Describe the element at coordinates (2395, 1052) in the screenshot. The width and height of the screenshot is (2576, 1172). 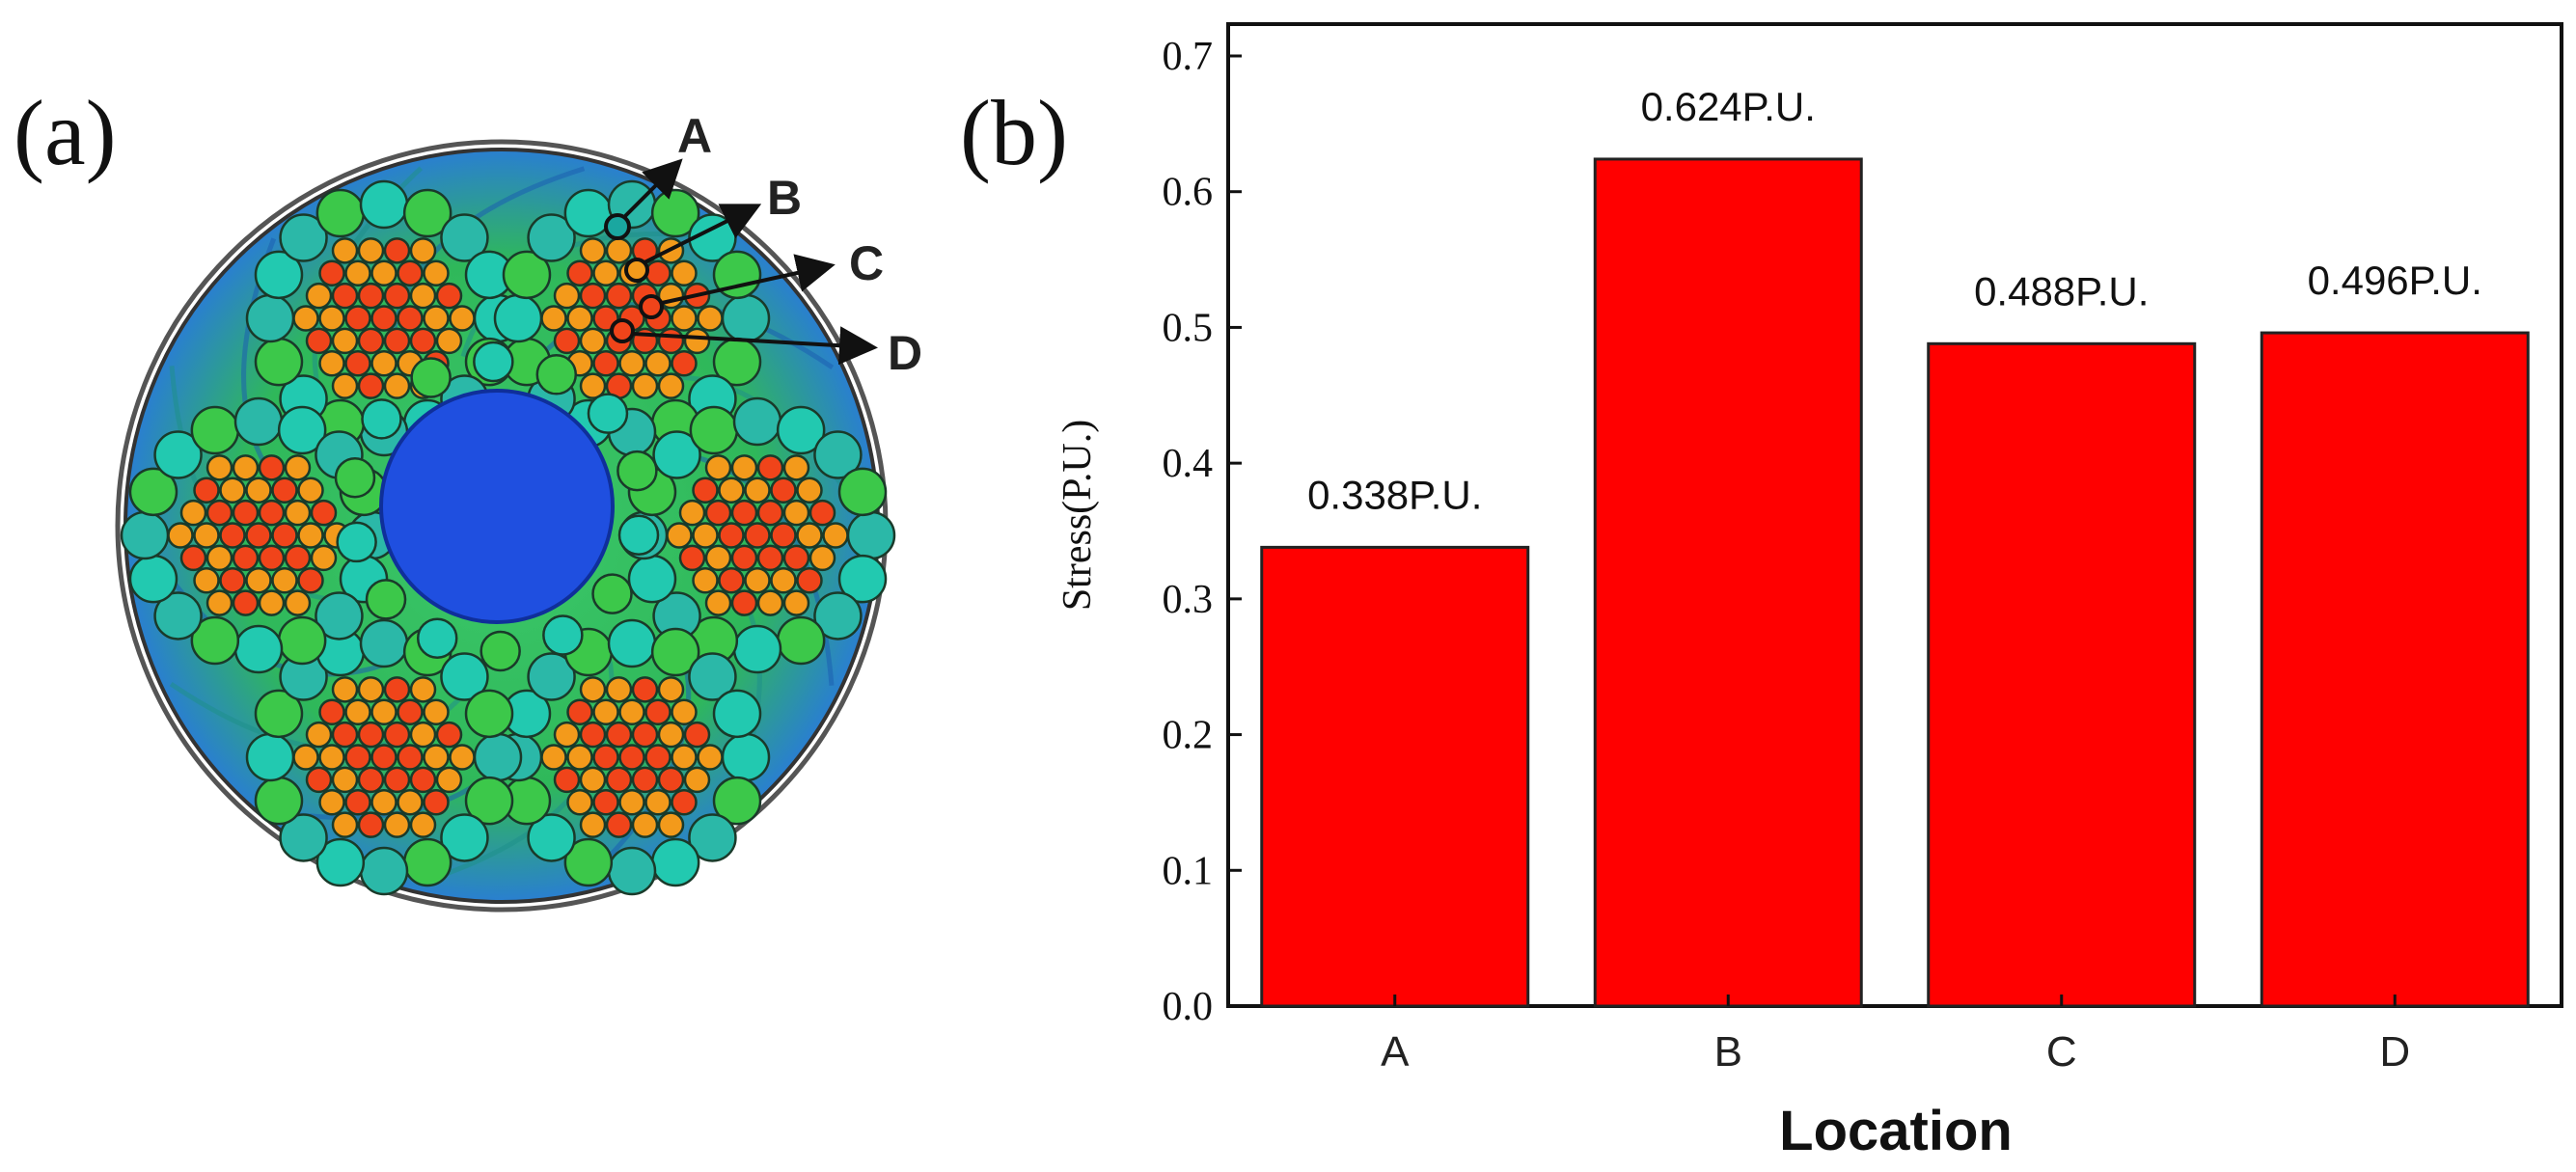
I see `x-tick-label-d: D` at that location.